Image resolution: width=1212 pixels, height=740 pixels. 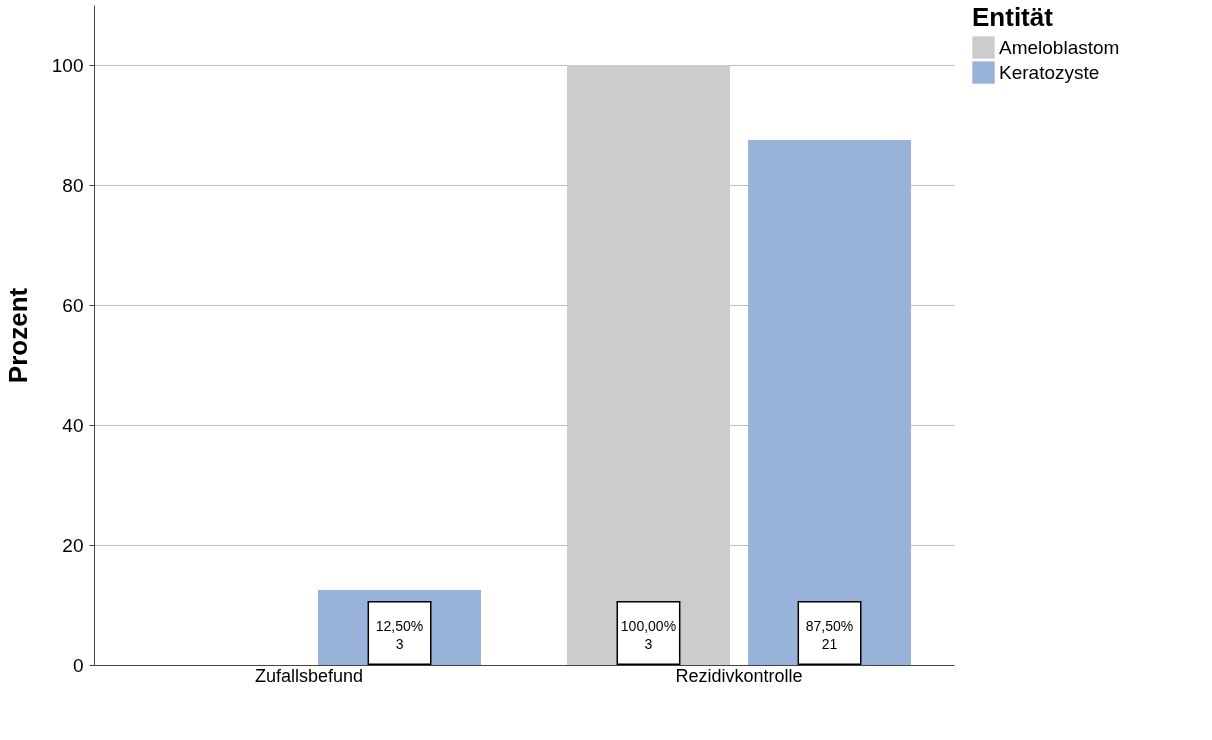 What do you see at coordinates (829, 635) in the screenshot?
I see `data-label: 87,50% 21` at bounding box center [829, 635].